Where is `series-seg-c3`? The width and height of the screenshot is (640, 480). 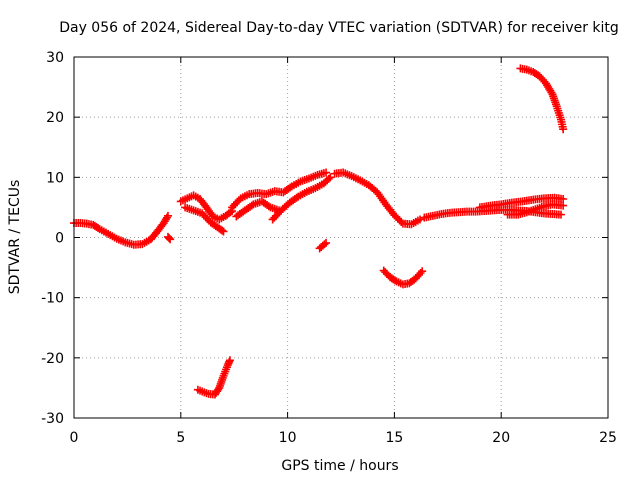
series-seg-c3 is located at coordinates (301, 198).